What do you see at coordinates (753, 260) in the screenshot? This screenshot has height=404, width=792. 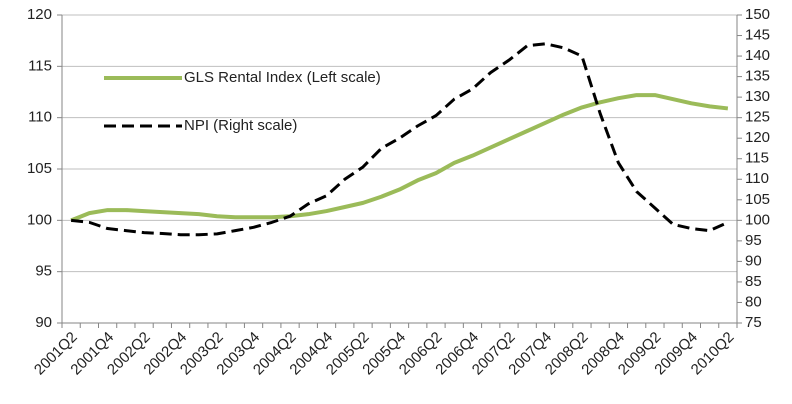 I see `y2-tick-label: 90` at bounding box center [753, 260].